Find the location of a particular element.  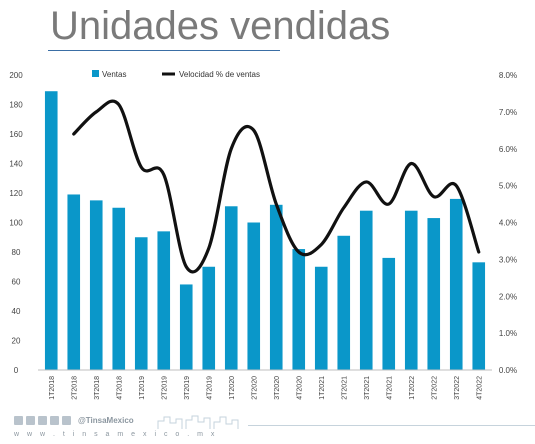

bar-3T2021 is located at coordinates (366, 290).